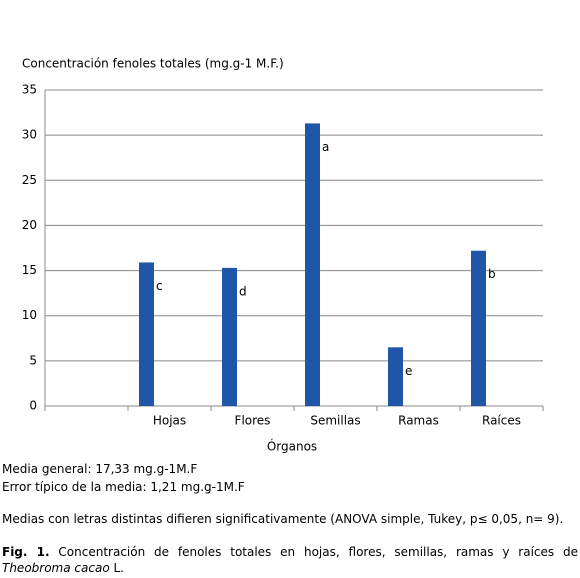 The width and height of the screenshot is (580, 578). What do you see at coordinates (116, 568) in the screenshot?
I see `caption-end: L.` at bounding box center [116, 568].